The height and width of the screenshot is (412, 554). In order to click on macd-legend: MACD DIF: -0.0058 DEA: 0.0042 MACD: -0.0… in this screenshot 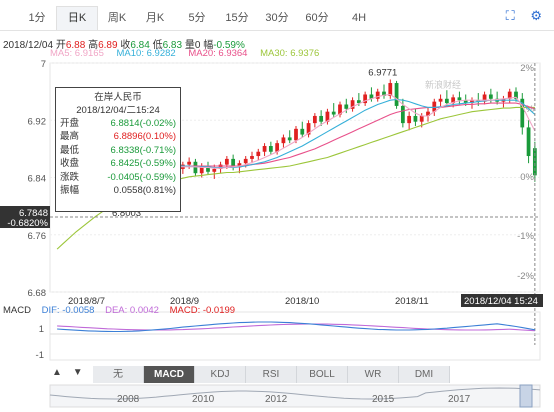, I will do `click(123, 310)`.